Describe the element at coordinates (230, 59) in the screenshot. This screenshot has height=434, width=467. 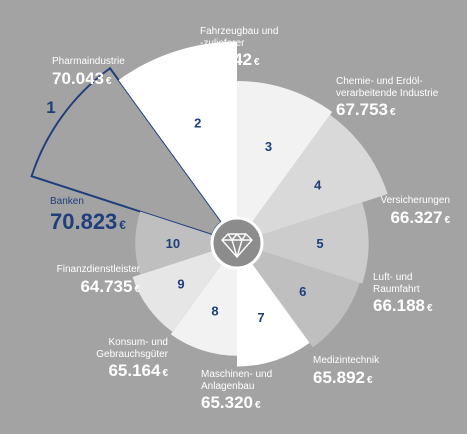
I see `sector-value: 67.942 €` at that location.